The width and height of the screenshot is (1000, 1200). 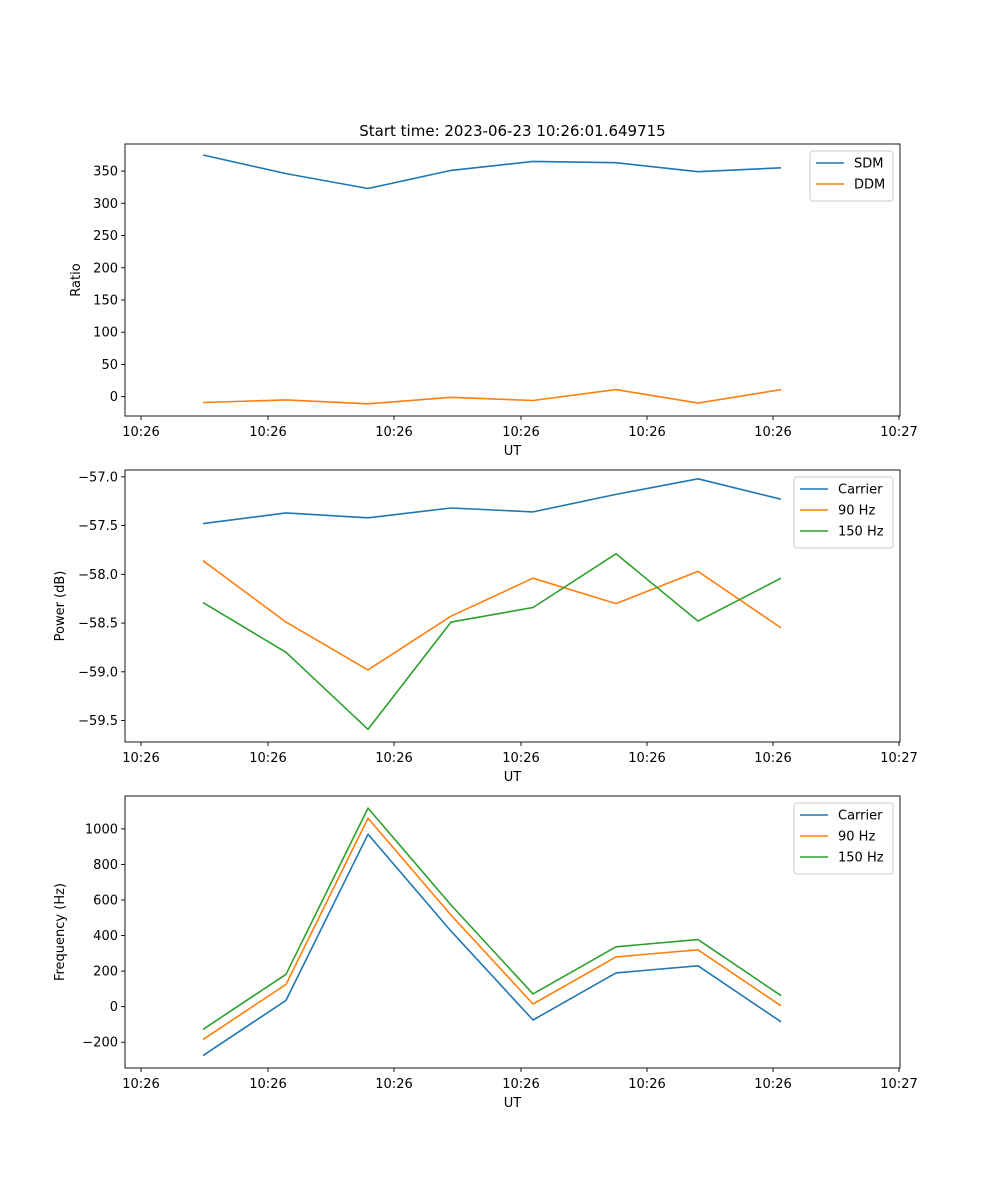 I want to click on y-tick-label: −58.5, so click(x=98, y=624).